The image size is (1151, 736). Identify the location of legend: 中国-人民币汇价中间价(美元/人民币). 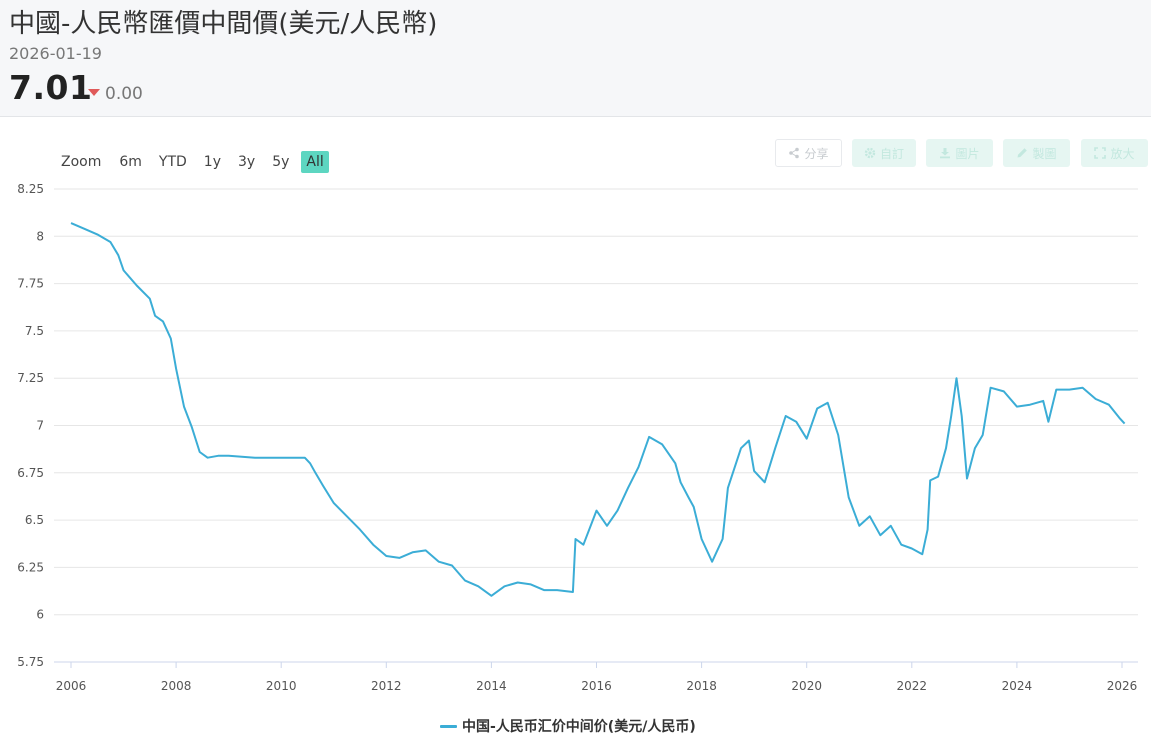
(568, 726).